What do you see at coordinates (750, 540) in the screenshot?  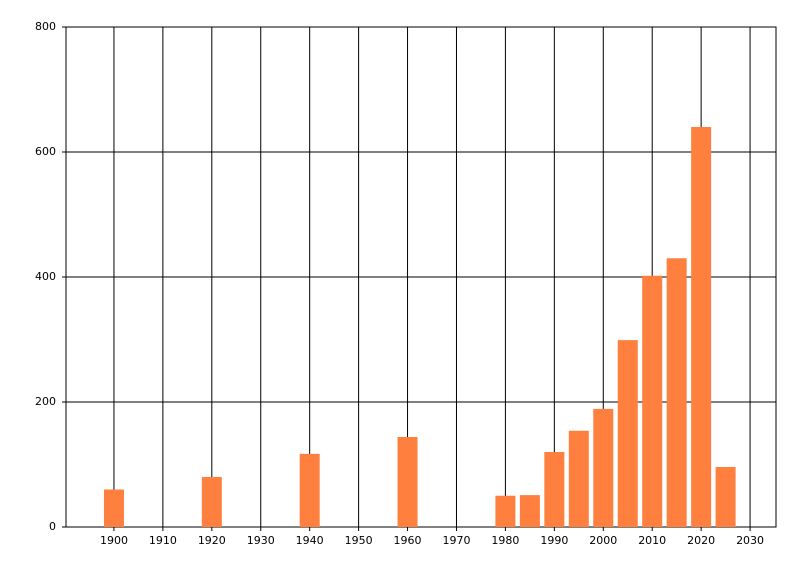 I see `x-tick-label: 2030` at bounding box center [750, 540].